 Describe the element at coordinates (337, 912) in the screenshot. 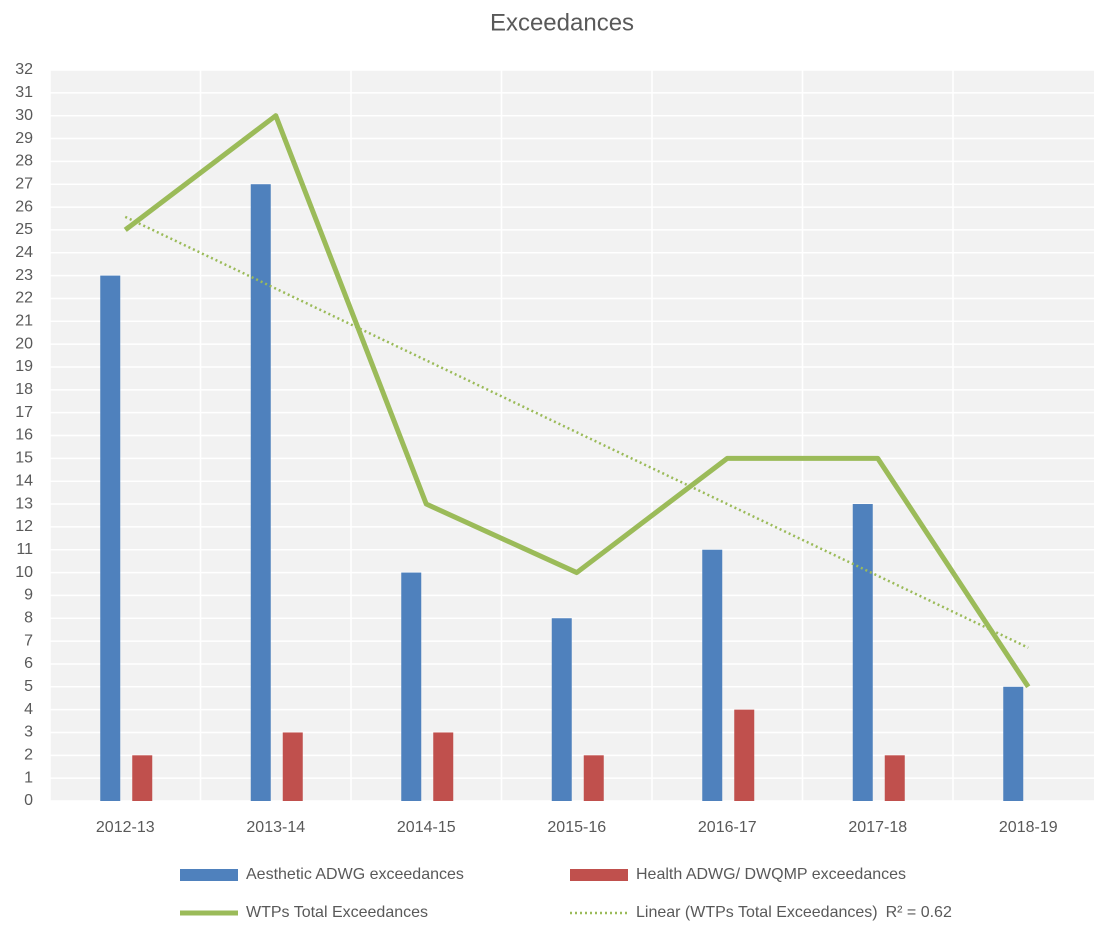

I see `legend-label: WTPs Total Exceedances` at that location.